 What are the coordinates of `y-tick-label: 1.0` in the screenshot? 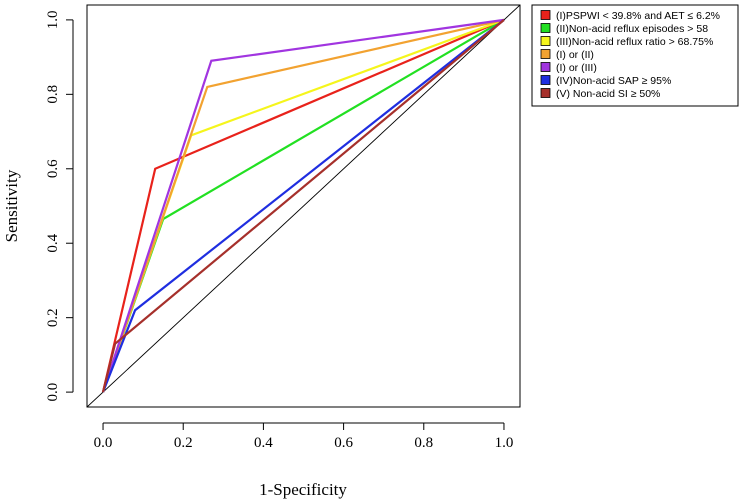 It's located at (53, 20).